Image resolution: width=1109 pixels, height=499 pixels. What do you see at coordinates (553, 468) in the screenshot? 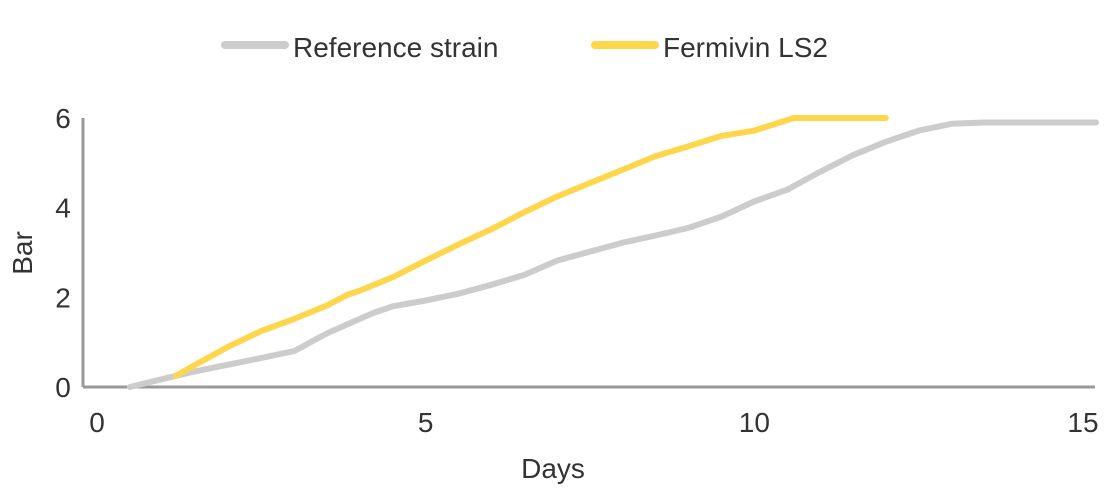
I see `x-axis-title: Days` at bounding box center [553, 468].